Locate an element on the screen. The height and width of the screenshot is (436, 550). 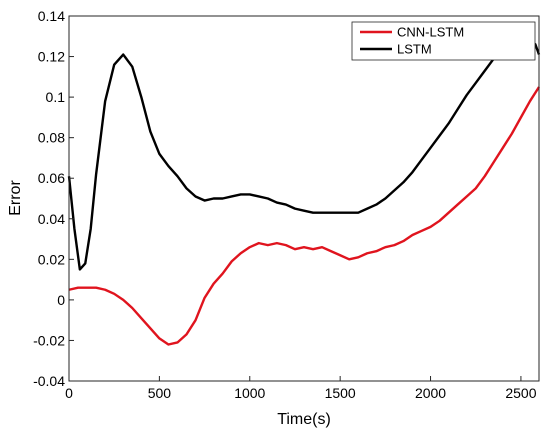
legend-box is located at coordinates (443, 41).